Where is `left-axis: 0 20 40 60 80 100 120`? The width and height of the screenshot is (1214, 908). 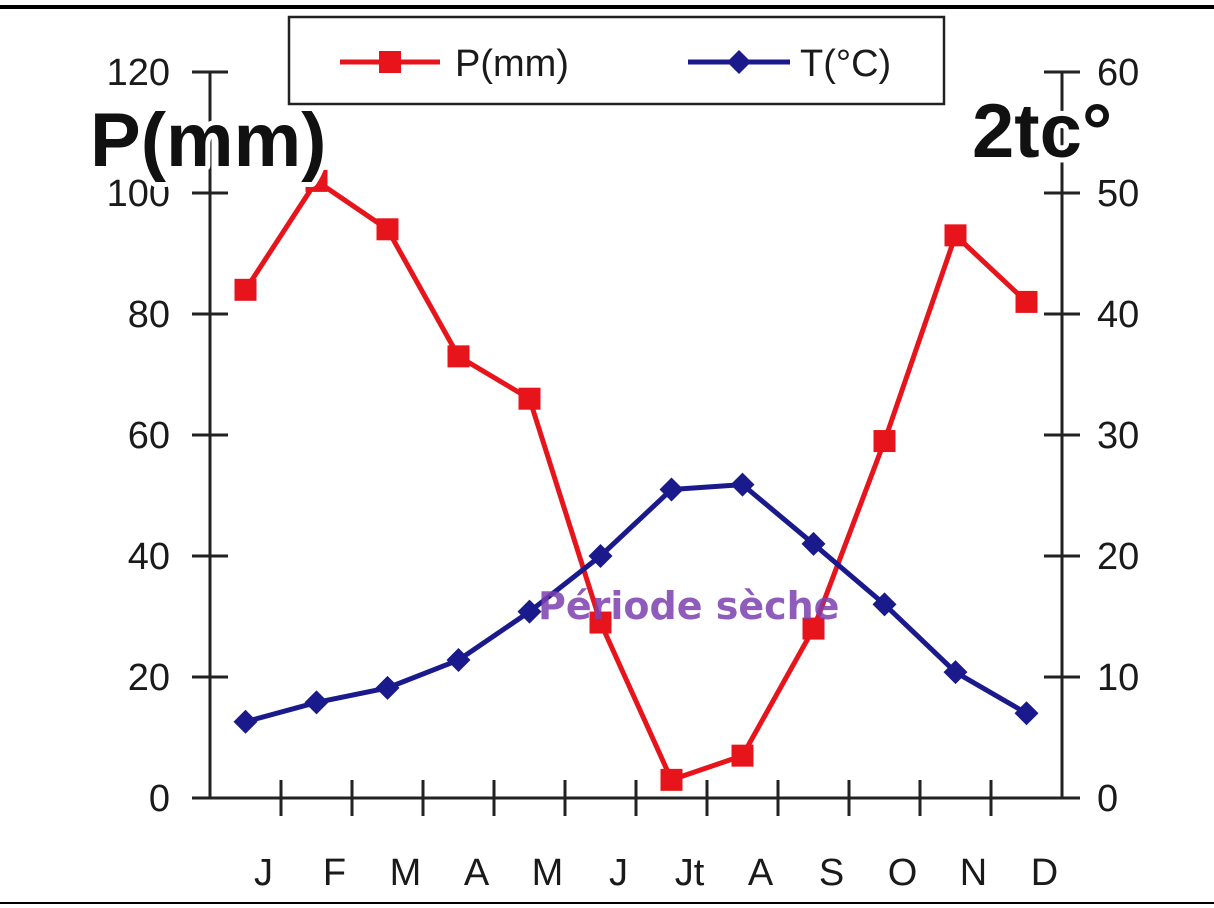 left-axis: 0 20 40 60 80 100 120 is located at coordinates (167, 436).